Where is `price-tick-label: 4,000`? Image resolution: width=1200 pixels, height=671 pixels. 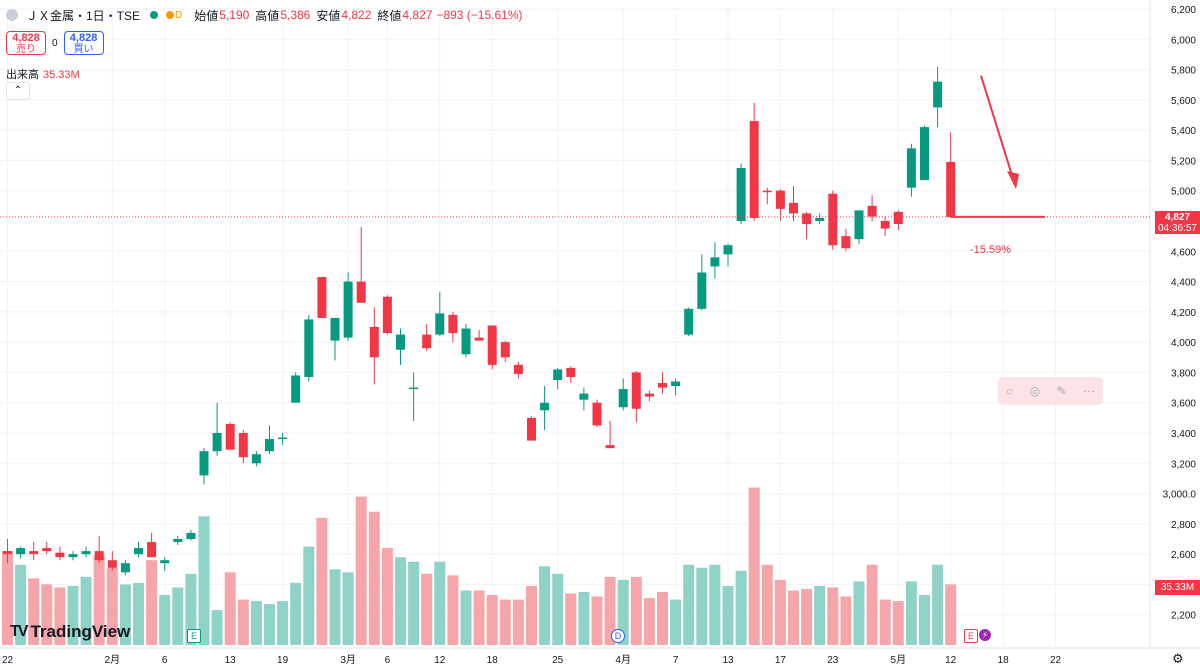 price-tick-label: 4,000 is located at coordinates (1183, 343).